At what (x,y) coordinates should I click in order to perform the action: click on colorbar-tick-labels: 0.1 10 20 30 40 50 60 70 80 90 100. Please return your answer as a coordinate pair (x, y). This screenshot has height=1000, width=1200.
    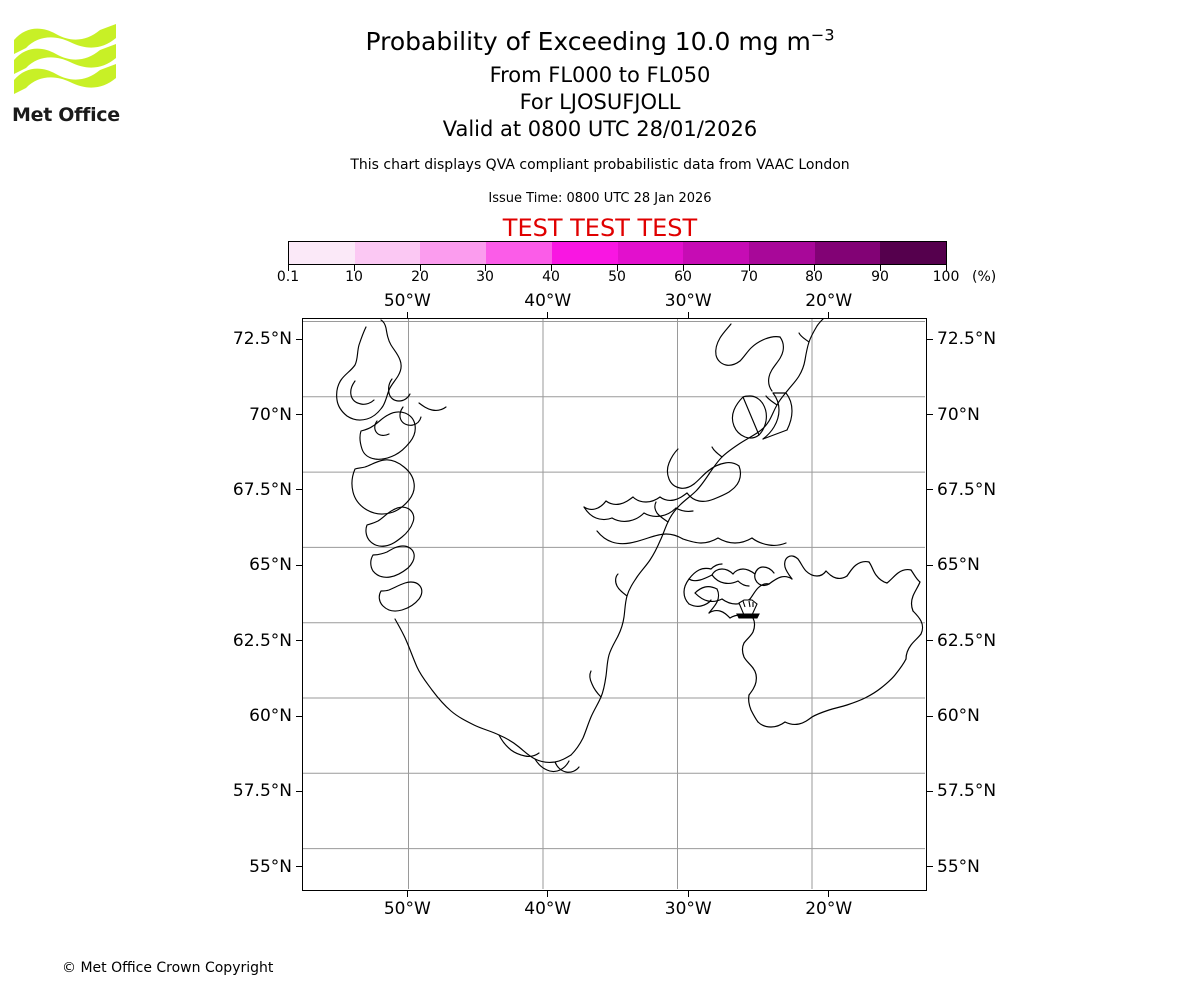
    Looking at the image, I should click on (618, 279).